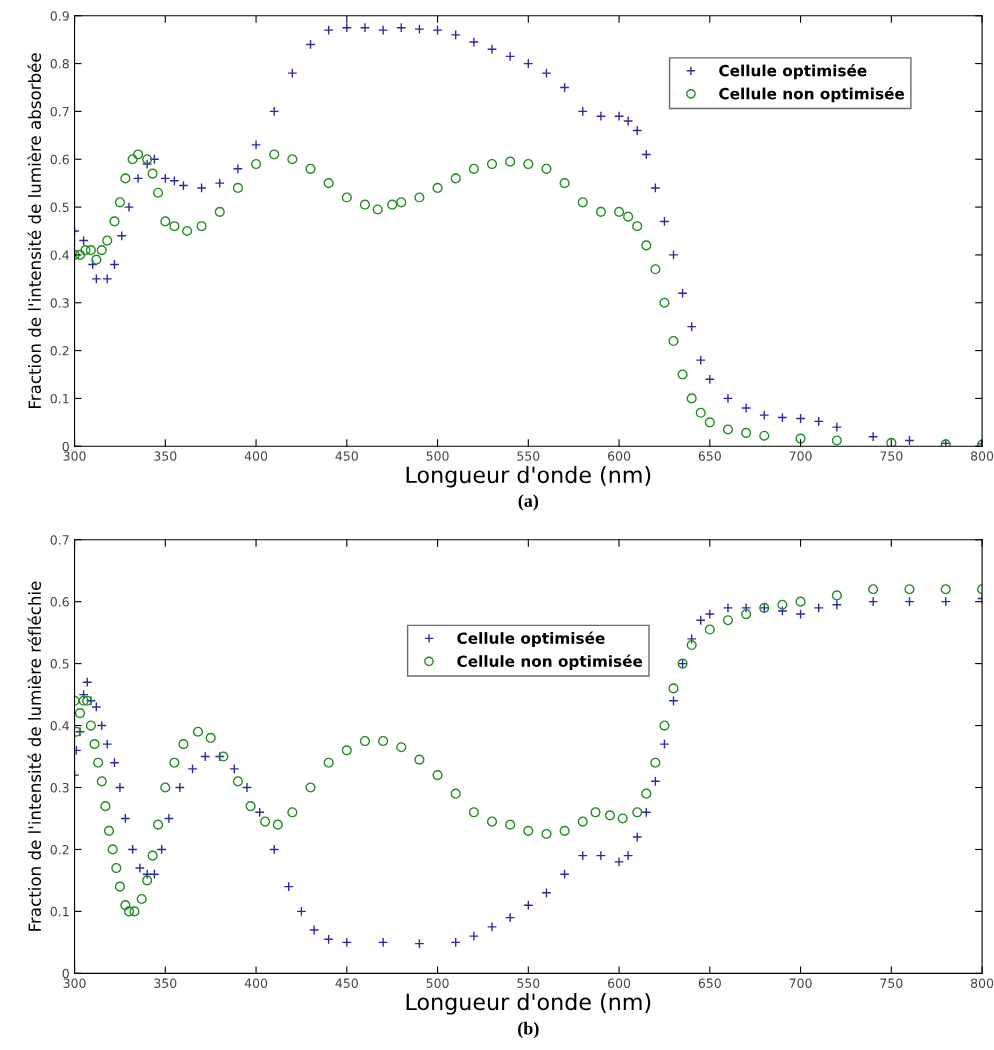  What do you see at coordinates (34, 756) in the screenshot?
I see `y-axis-title: Fraction de l'intensité de lumière réfléchie` at bounding box center [34, 756].